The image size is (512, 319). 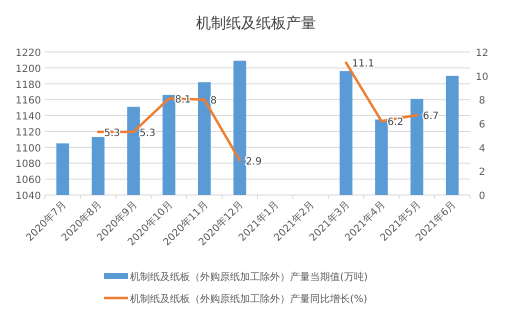 I want to click on y-tick-label: 1160, so click(x=28, y=101).